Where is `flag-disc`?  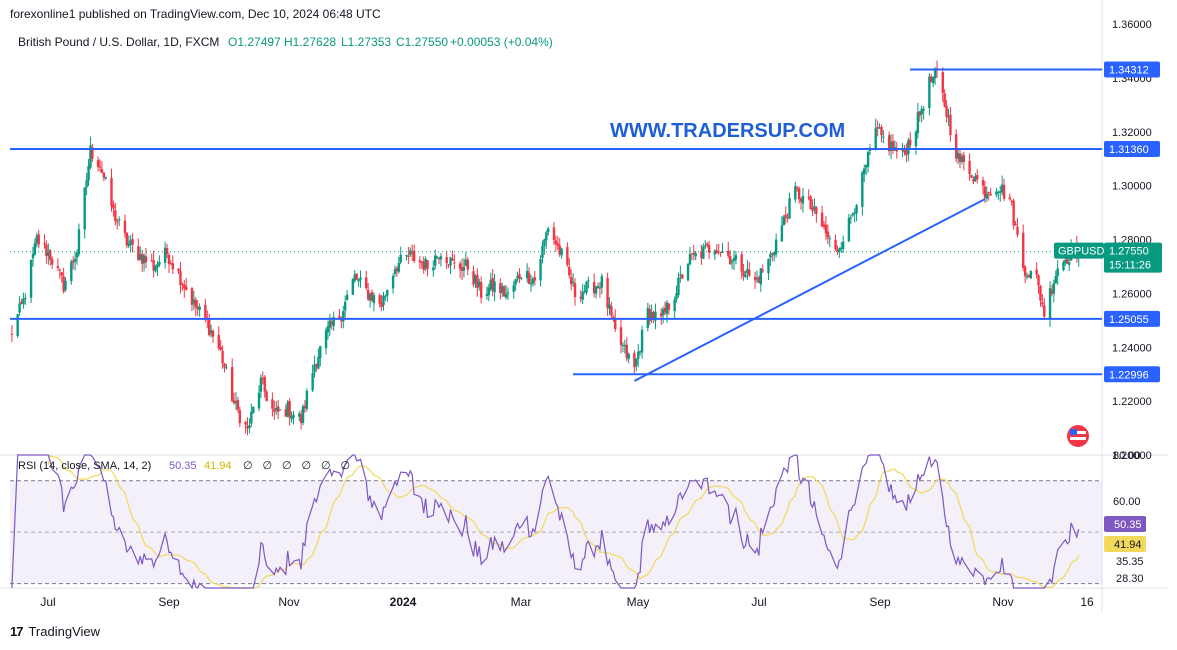 flag-disc is located at coordinates (1078, 436).